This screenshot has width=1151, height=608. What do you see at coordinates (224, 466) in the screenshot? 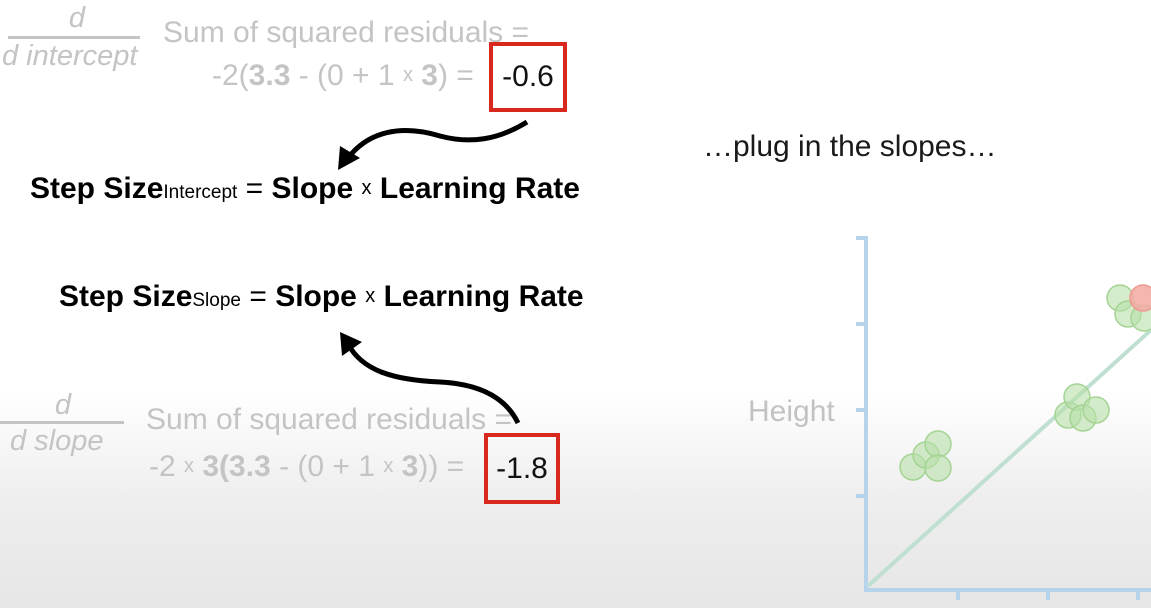
I see `expr-part-bold: (` at bounding box center [224, 466].